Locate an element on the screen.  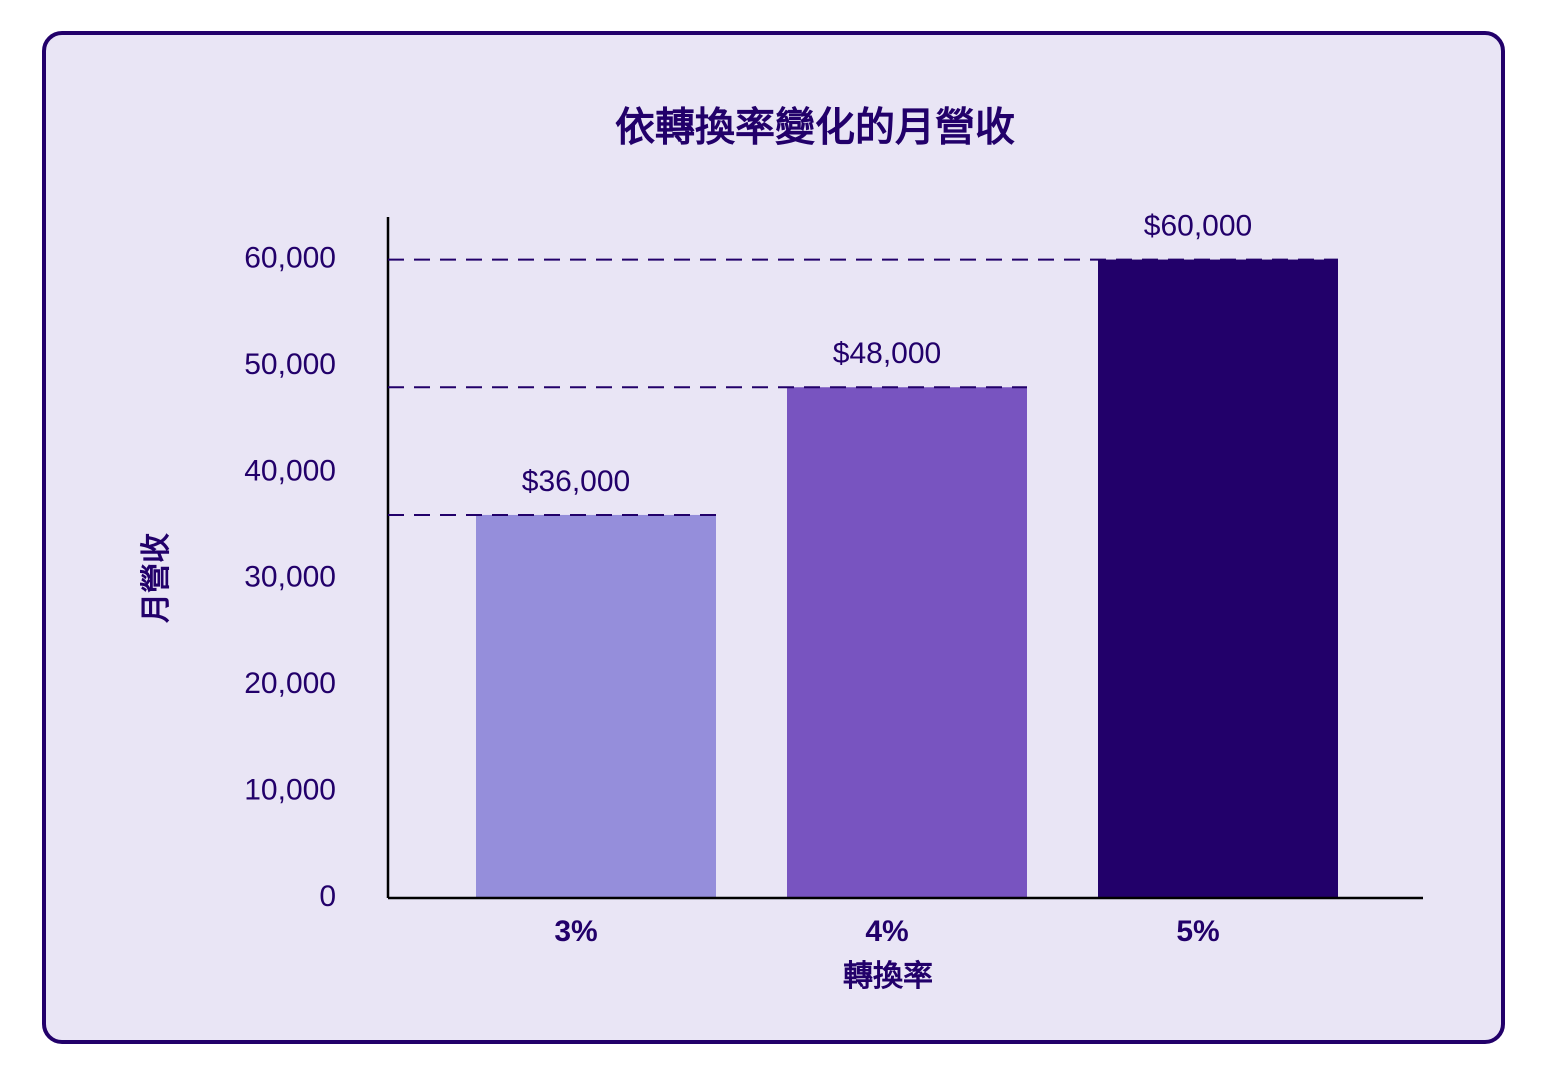
y-tick-label: 10,000 is located at coordinates (290, 790).